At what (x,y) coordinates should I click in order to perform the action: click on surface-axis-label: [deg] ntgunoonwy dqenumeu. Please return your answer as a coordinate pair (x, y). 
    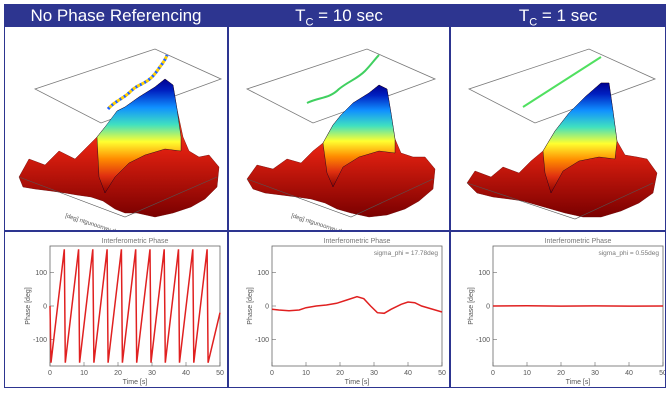
    Looking at the image, I should click on (327, 221).